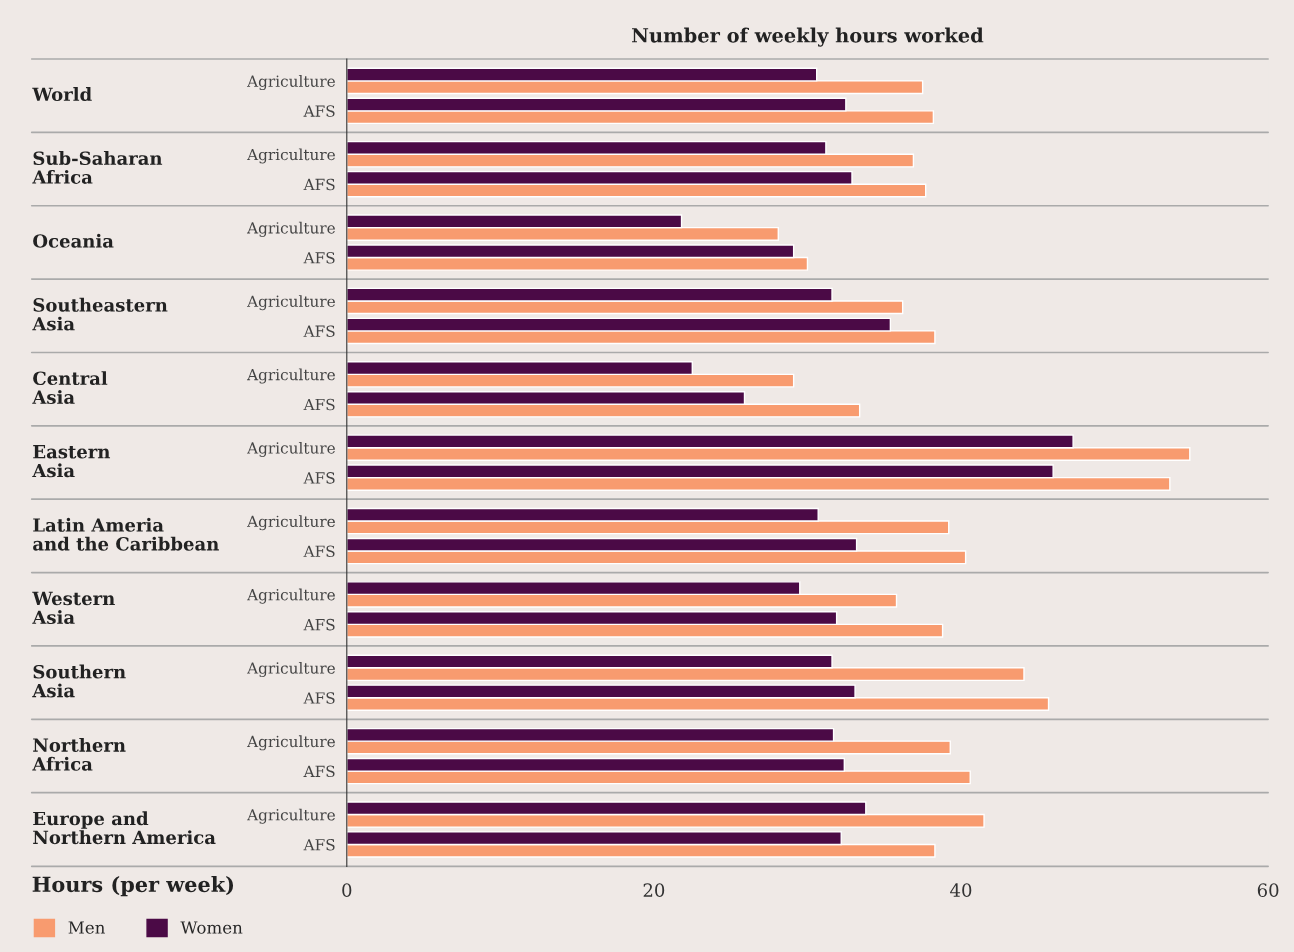 This screenshot has height=952, width=1294. I want to click on x-tick-label: 20, so click(654, 890).